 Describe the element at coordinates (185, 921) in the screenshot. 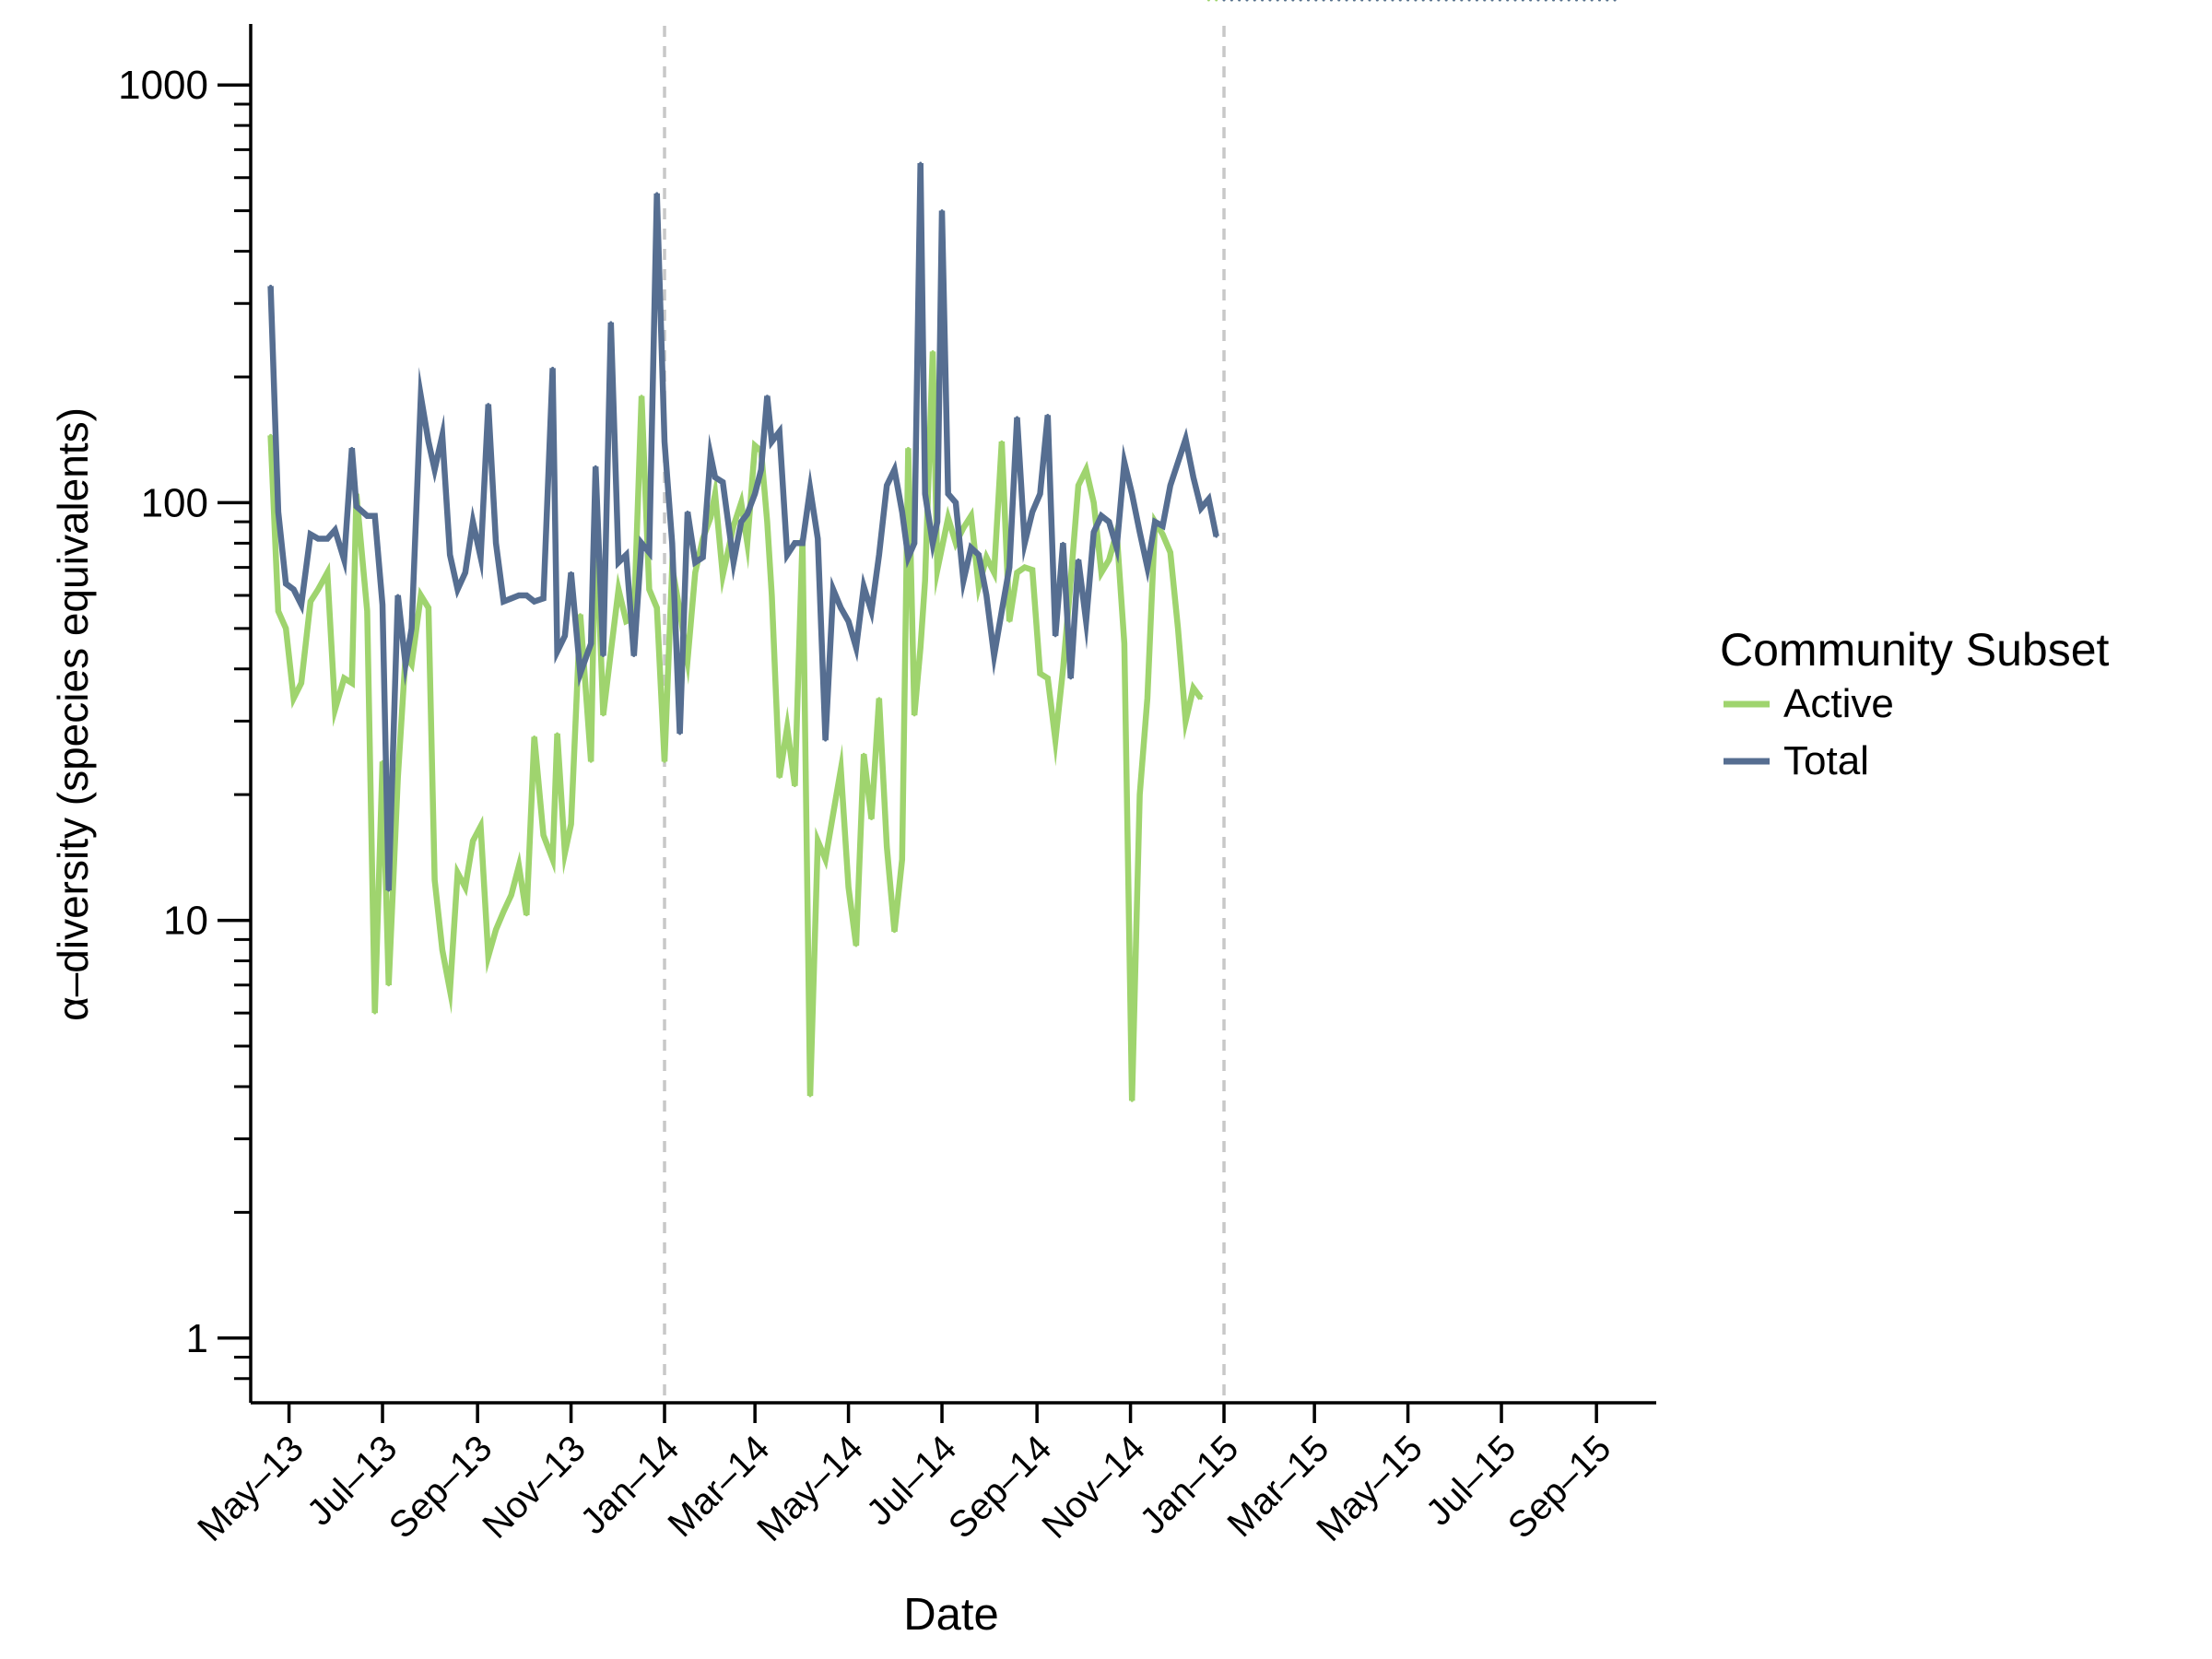

I see `y-tick-label: 10` at that location.